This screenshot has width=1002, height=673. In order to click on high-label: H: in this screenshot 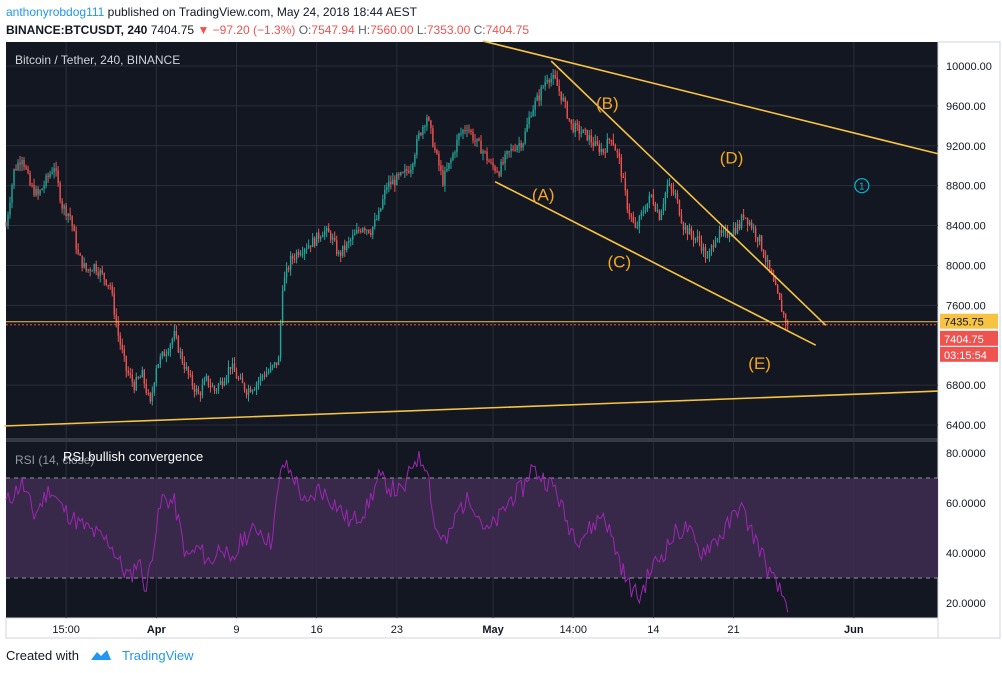, I will do `click(364, 30)`.